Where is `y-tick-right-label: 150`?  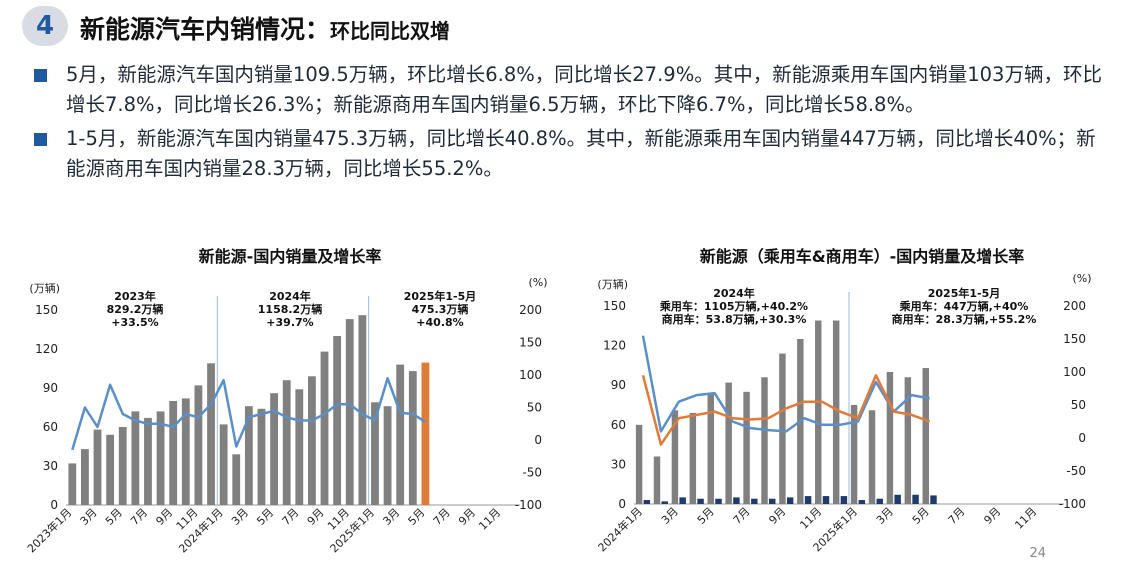 y-tick-right-label: 150 is located at coordinates (1074, 339).